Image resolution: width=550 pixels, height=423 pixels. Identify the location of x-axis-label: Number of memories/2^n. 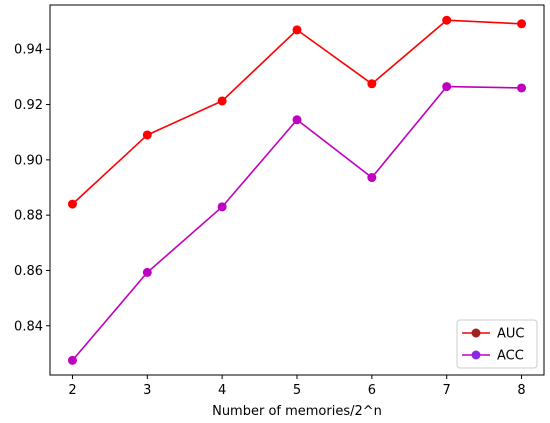
(297, 411).